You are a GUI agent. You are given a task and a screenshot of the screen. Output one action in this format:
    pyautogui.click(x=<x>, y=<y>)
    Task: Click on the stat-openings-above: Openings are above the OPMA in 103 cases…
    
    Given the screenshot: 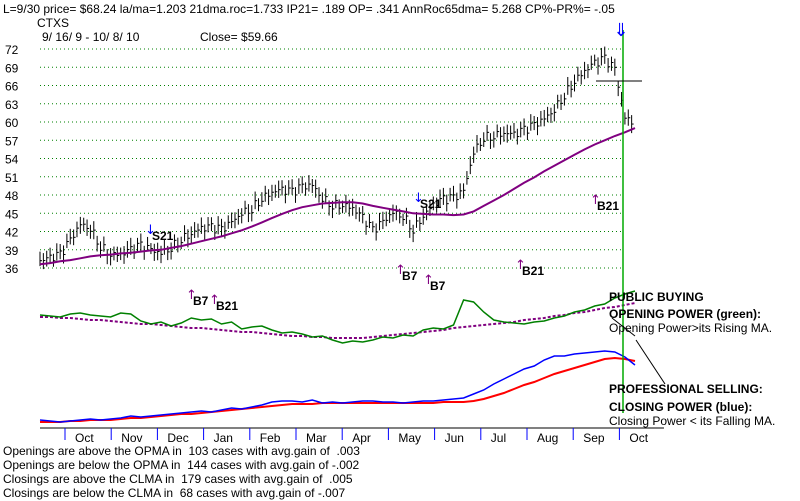 What is the action you would take?
    pyautogui.click(x=181, y=451)
    